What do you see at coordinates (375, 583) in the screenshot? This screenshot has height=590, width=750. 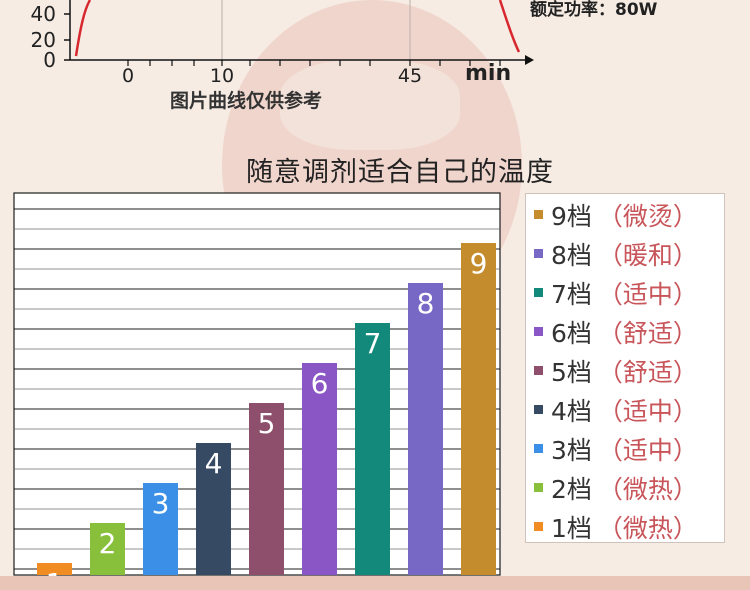 I see `bottom-strip` at bounding box center [375, 583].